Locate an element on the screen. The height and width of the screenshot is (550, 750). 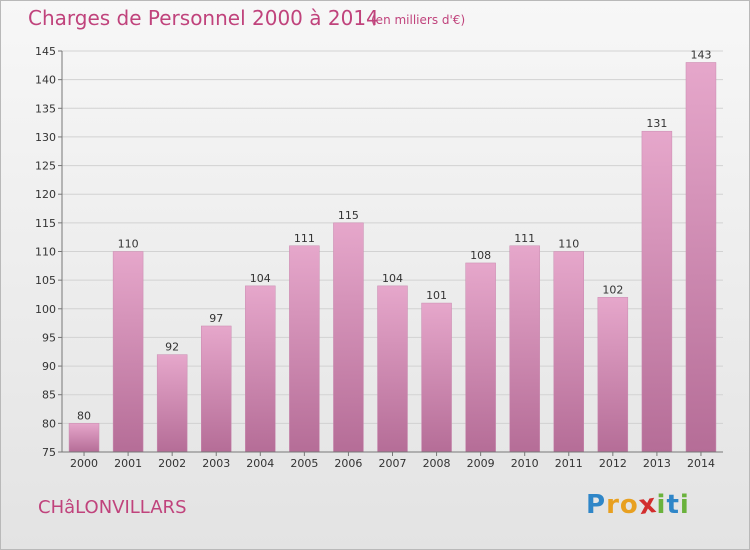
x-tick-label: 2012 is located at coordinates (613, 463).